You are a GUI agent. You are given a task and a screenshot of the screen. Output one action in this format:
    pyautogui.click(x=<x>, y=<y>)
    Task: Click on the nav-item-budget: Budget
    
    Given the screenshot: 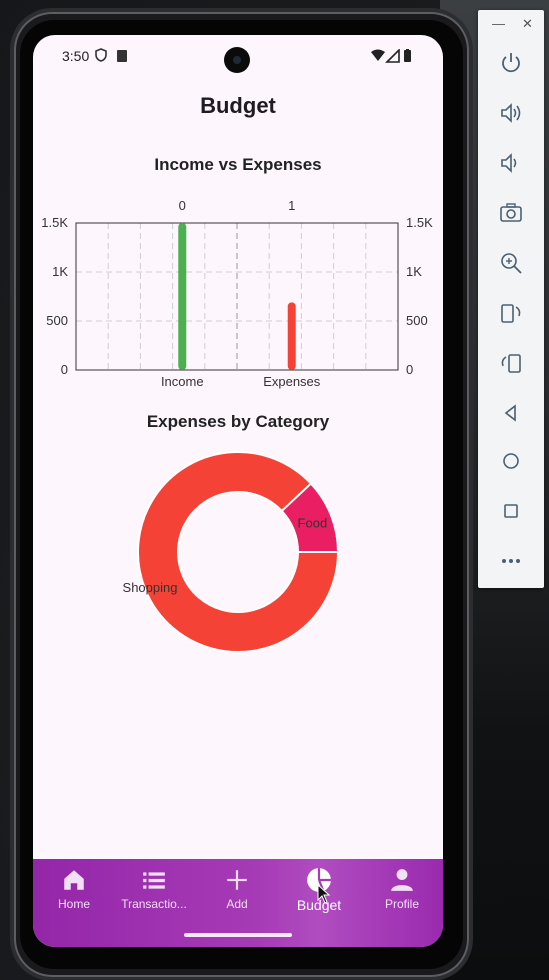 What is the action you would take?
    pyautogui.click(x=319, y=897)
    